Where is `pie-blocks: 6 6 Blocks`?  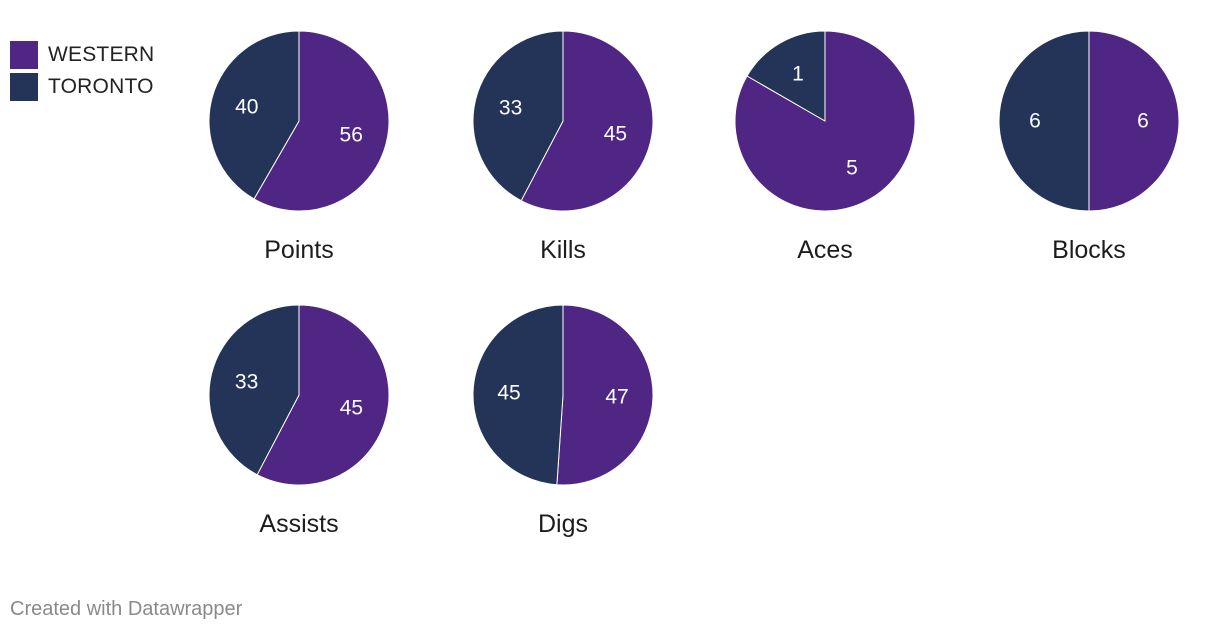
pie-blocks: 6 6 Blocks is located at coordinates (1089, 147).